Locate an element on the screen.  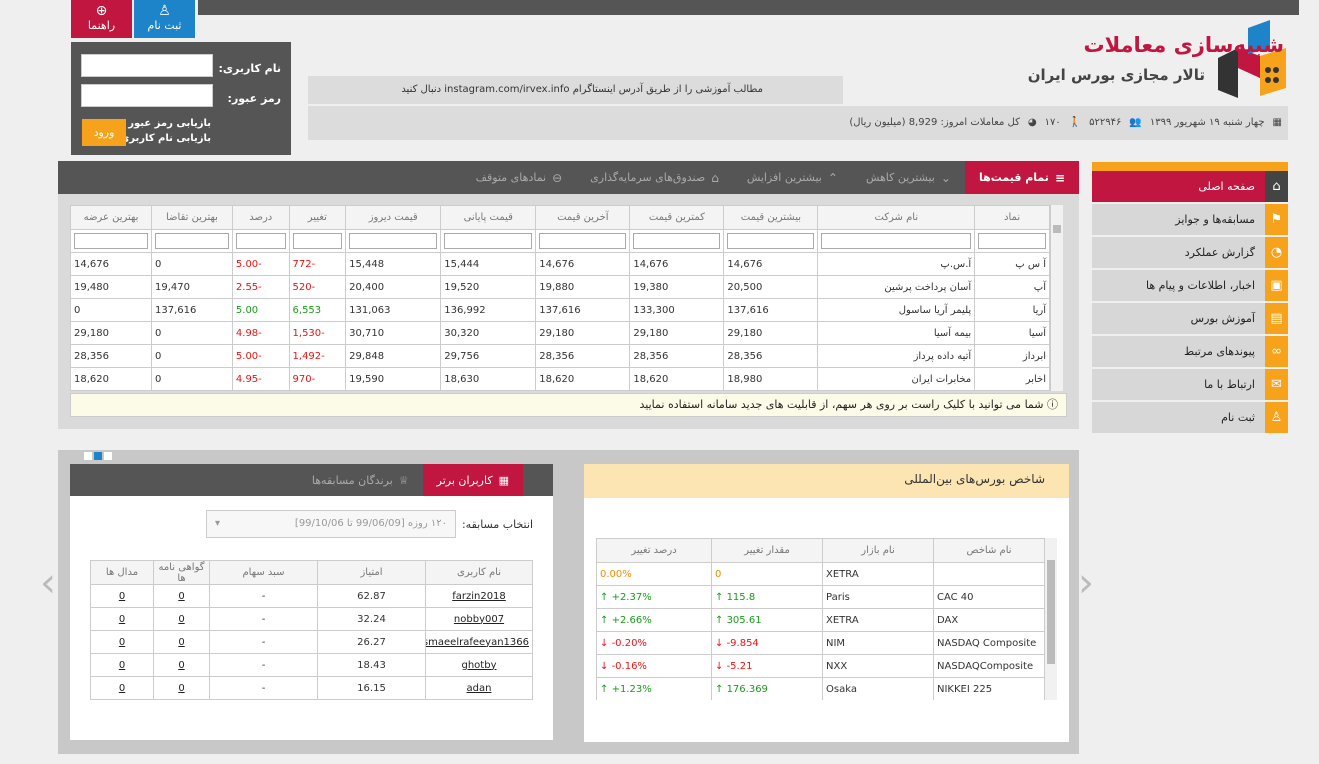
slider-dots is located at coordinates (98, 456).